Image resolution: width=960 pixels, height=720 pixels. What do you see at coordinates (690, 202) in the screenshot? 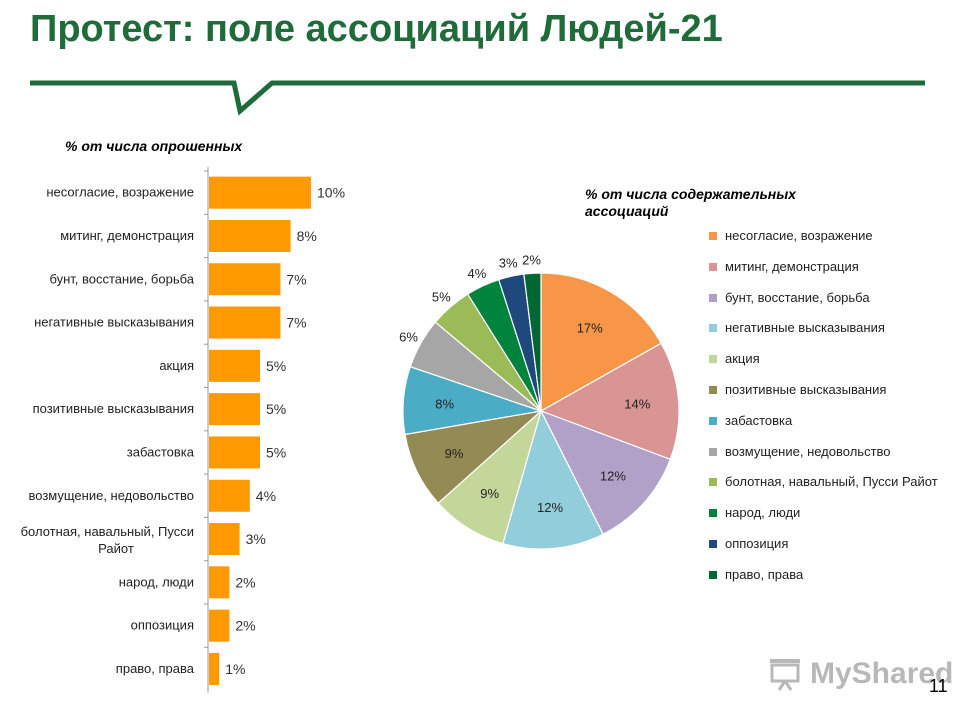
I see `pie-chart-title: % от числа содержательных ассоциаций` at bounding box center [690, 202].